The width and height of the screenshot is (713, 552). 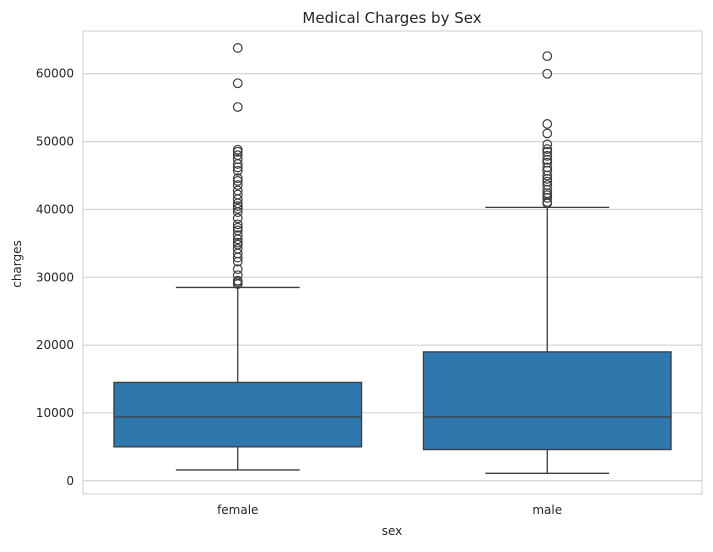 What do you see at coordinates (237, 510) in the screenshot?
I see `x-tick-label: female` at bounding box center [237, 510].